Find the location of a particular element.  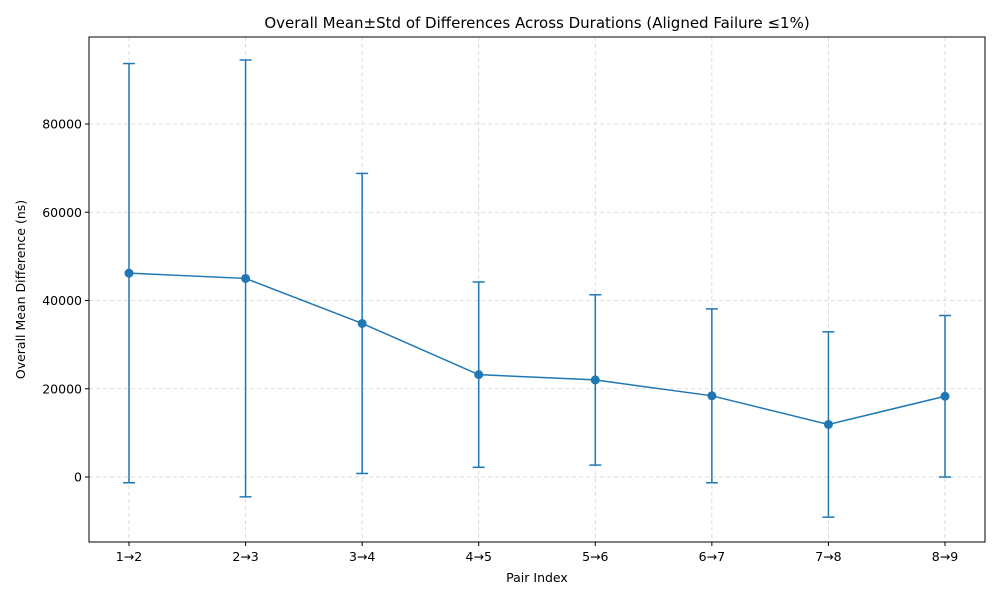

x-tick-label: 1→2 is located at coordinates (129, 556).